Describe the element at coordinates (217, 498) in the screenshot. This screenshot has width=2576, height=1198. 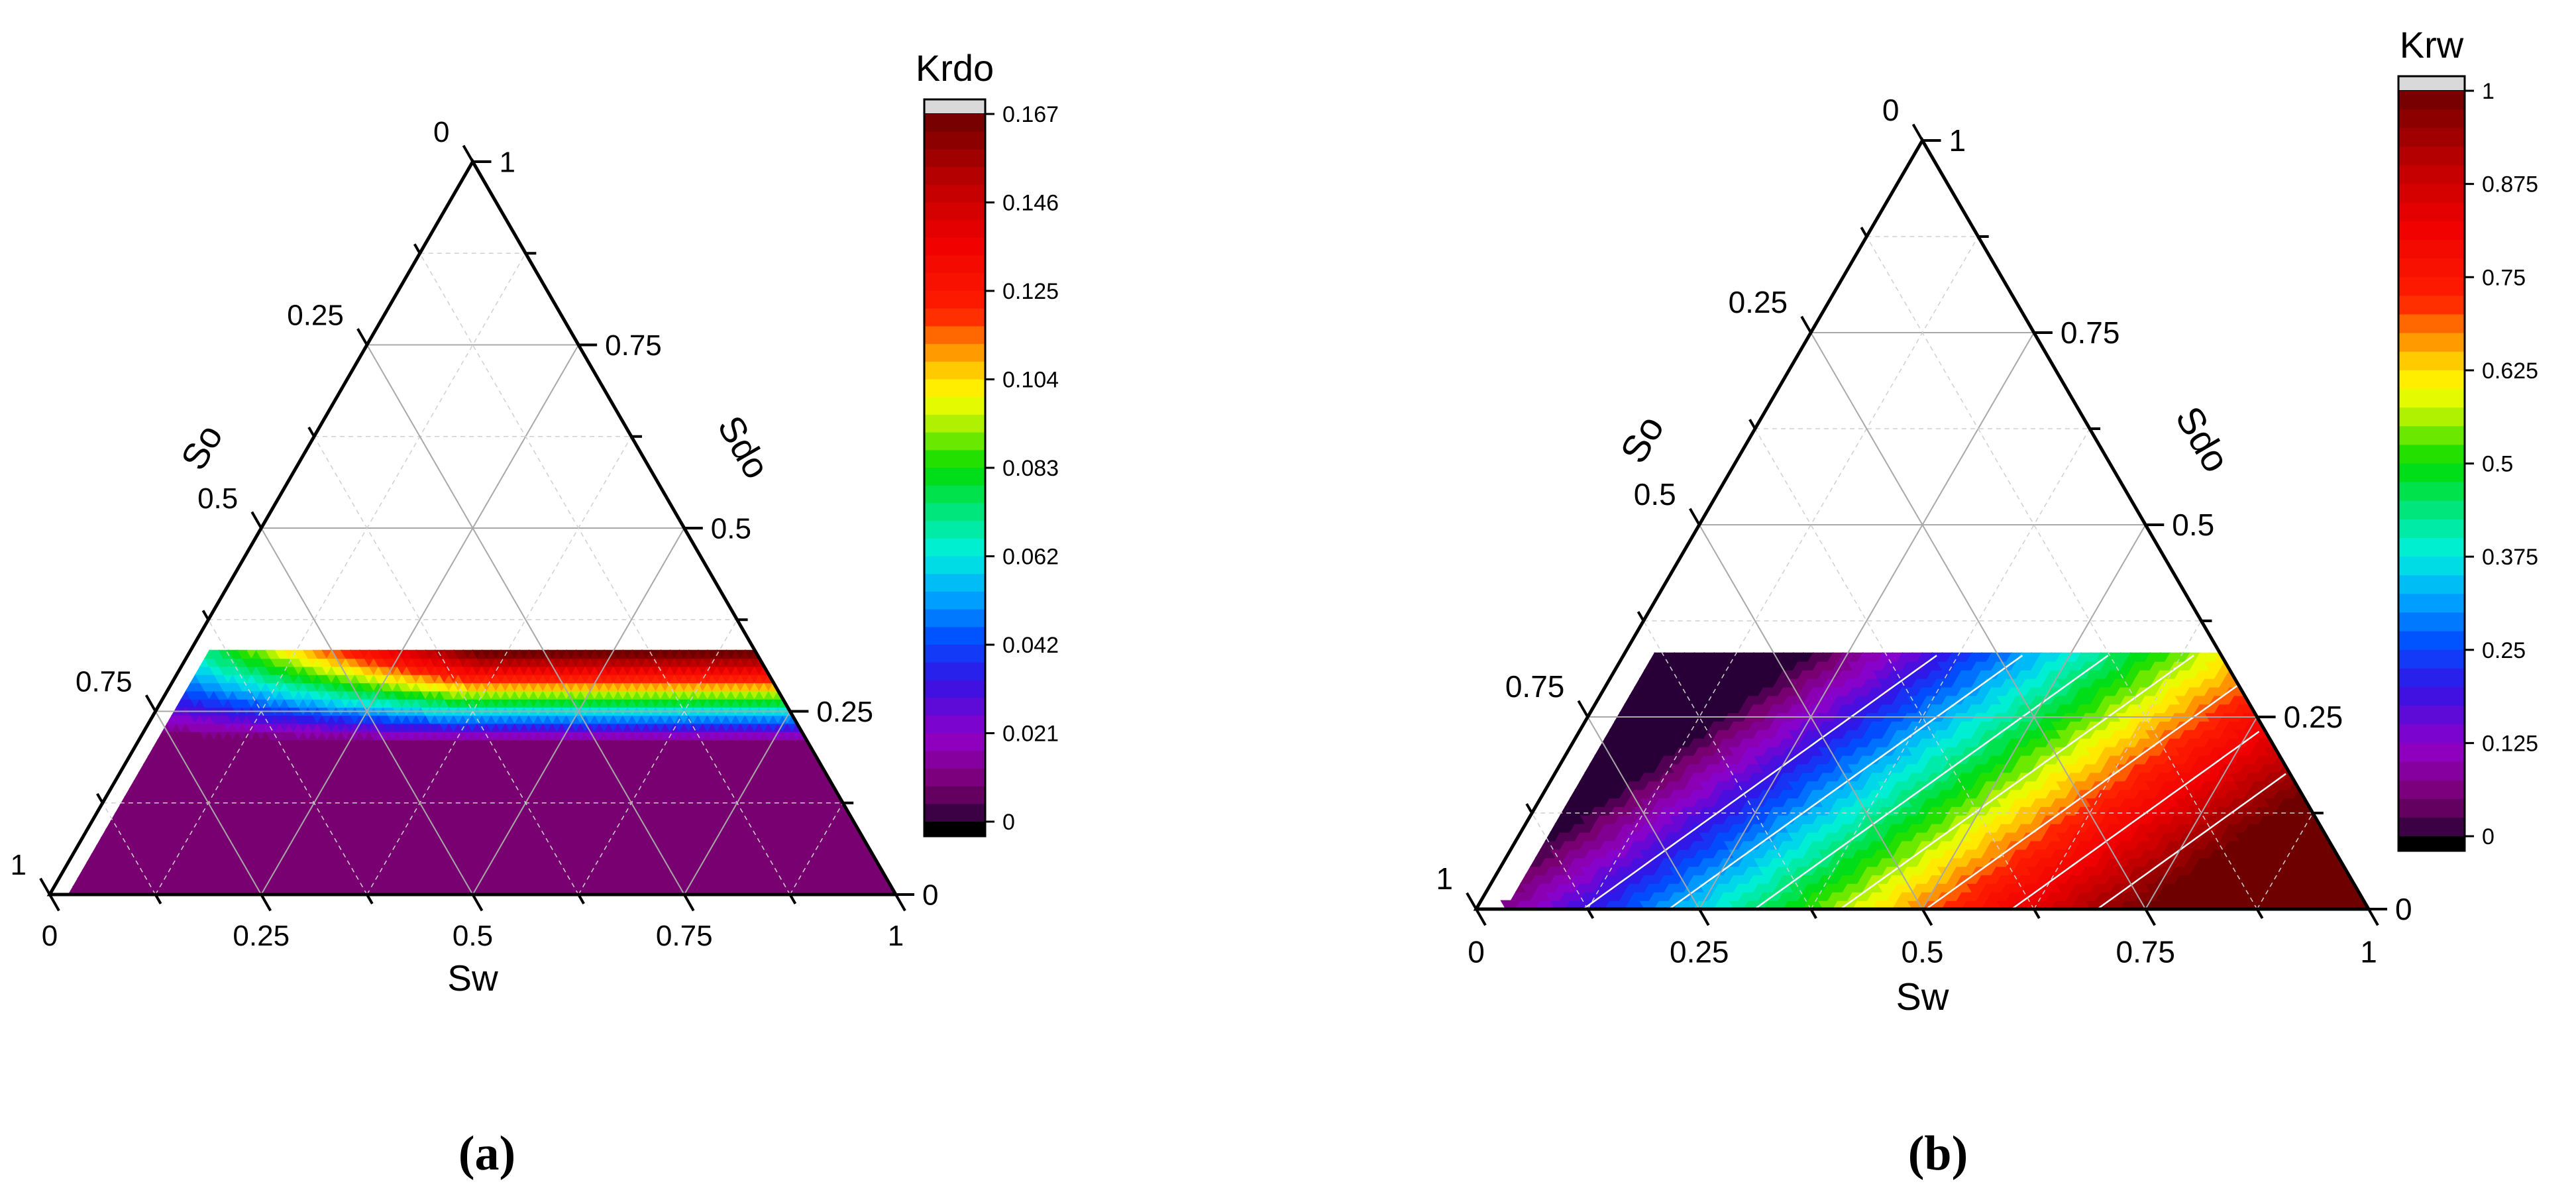
I see `left-tick-label: 0.5` at that location.